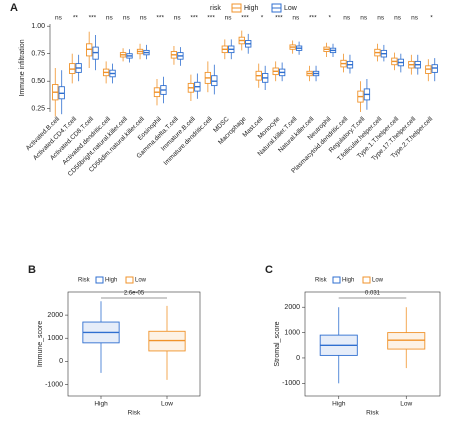  Describe the element at coordinates (38, 26) in the screenshot. I see `y-tick-label: 1.00` at that location.